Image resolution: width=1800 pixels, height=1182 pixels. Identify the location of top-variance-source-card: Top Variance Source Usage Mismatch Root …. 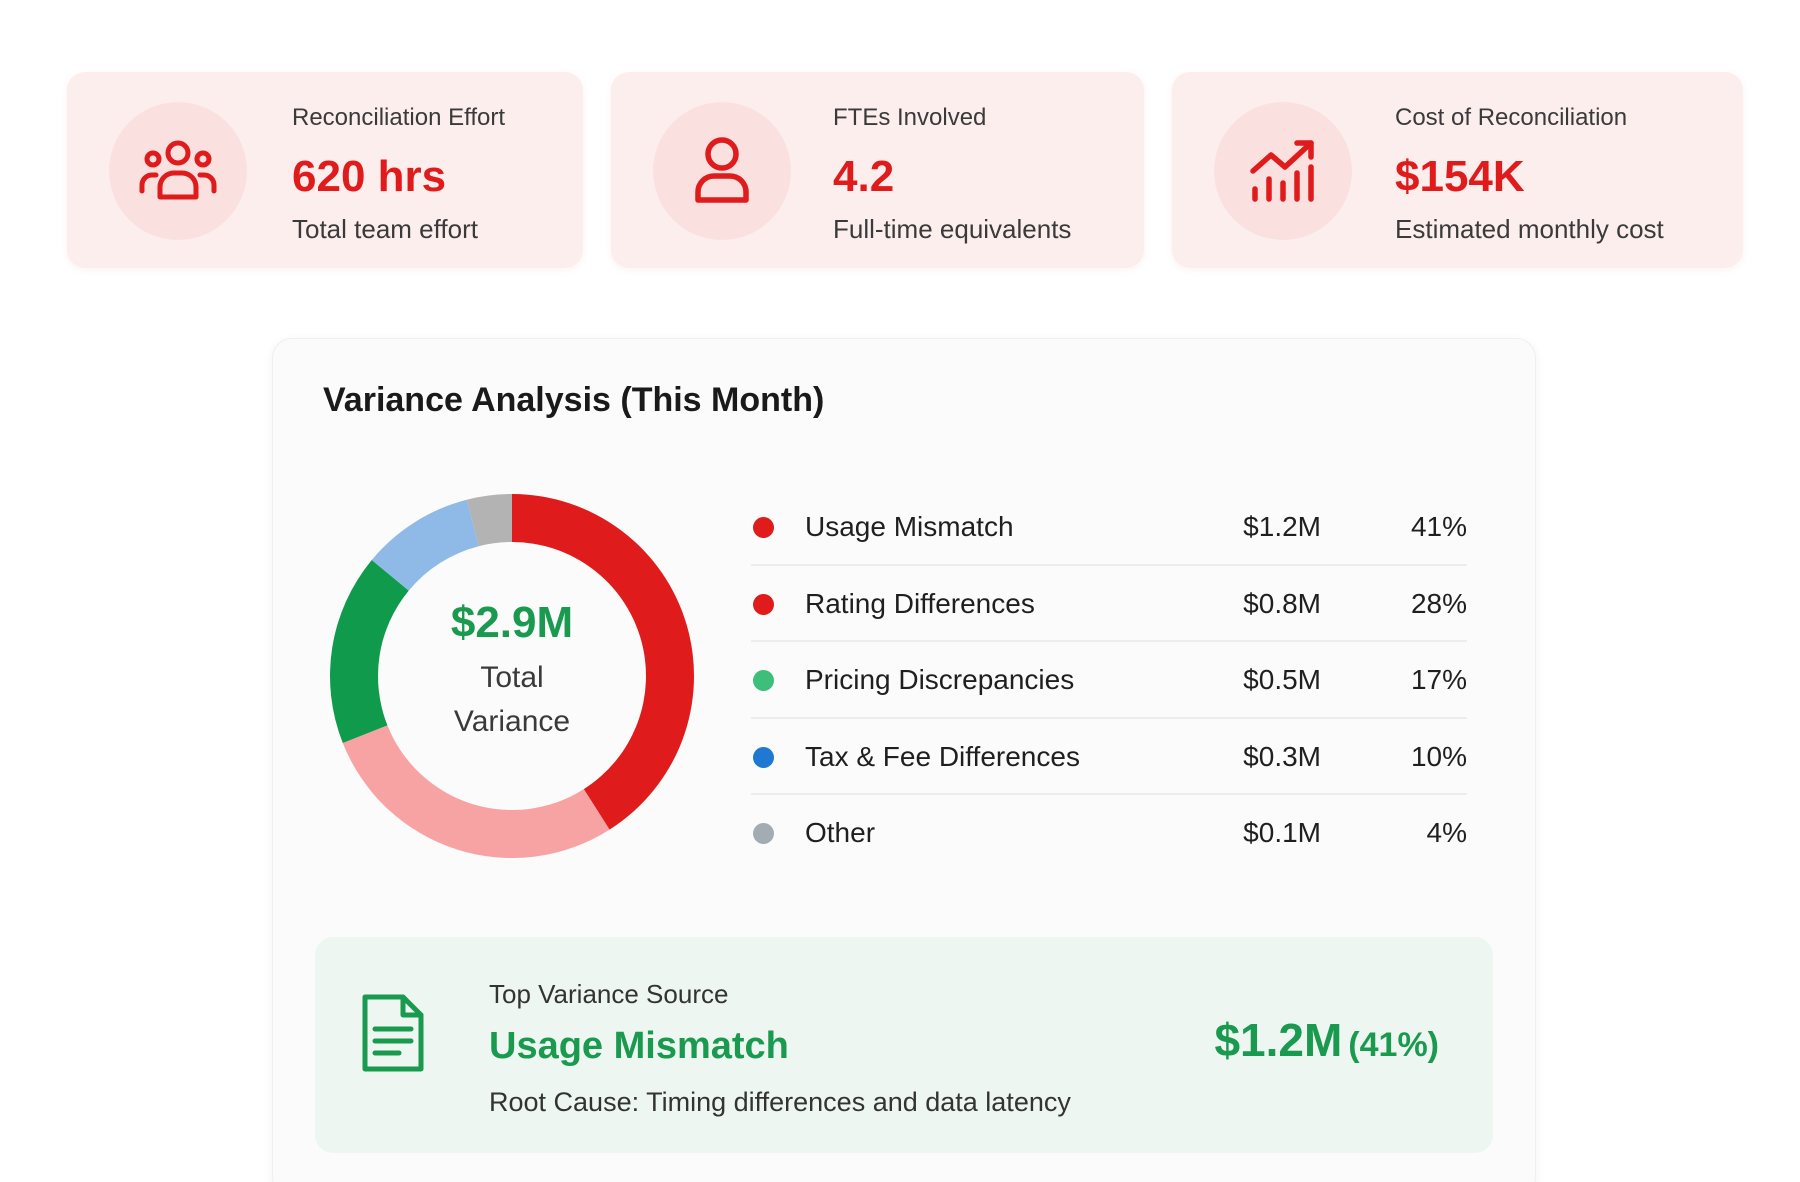
(904, 1045).